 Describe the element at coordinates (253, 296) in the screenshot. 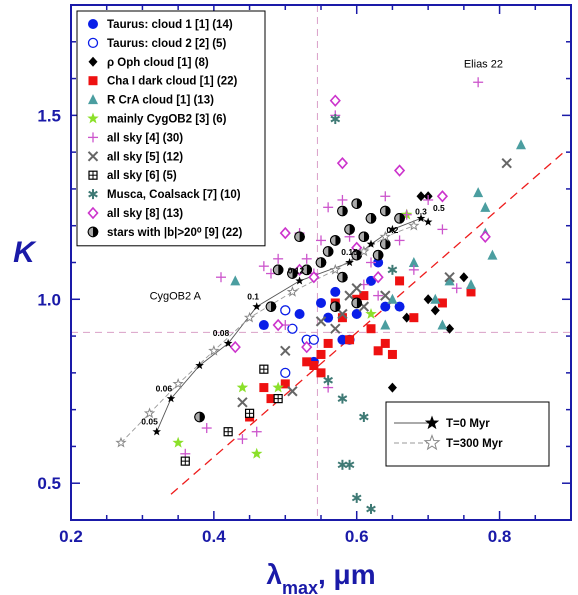

I see `track-label-3: 0.1` at that location.